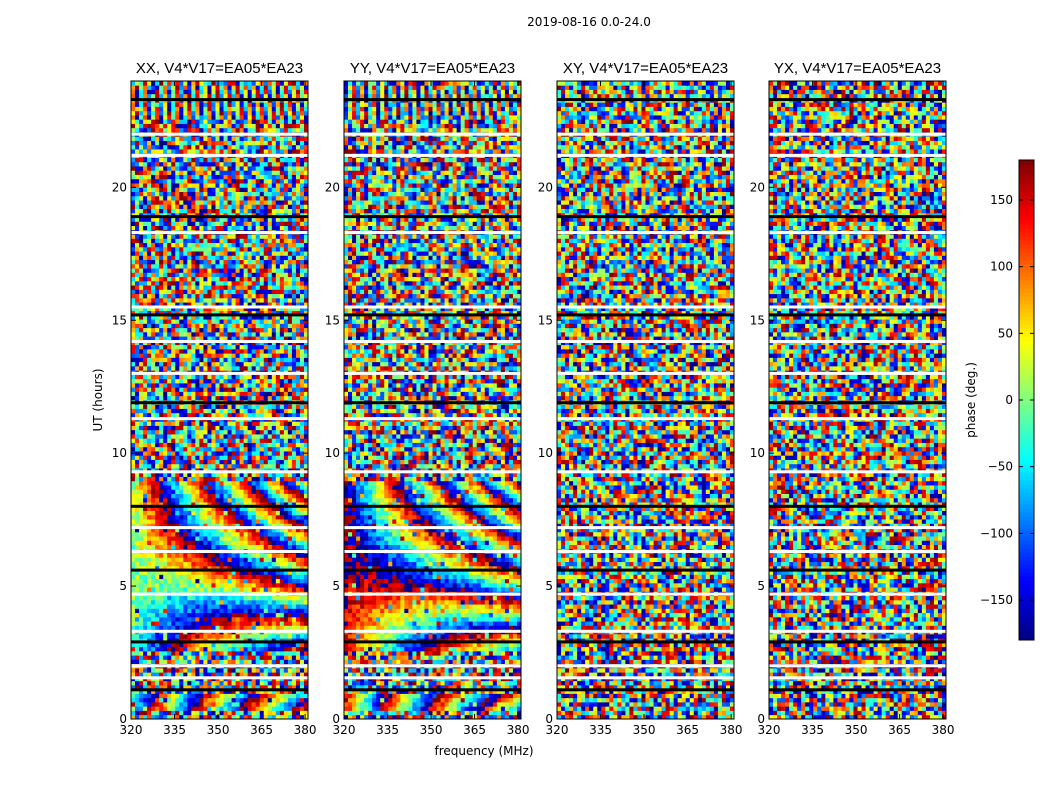 This screenshot has height=800, width=1050. I want to click on colorbar-tick-label: 100, so click(1001, 267).